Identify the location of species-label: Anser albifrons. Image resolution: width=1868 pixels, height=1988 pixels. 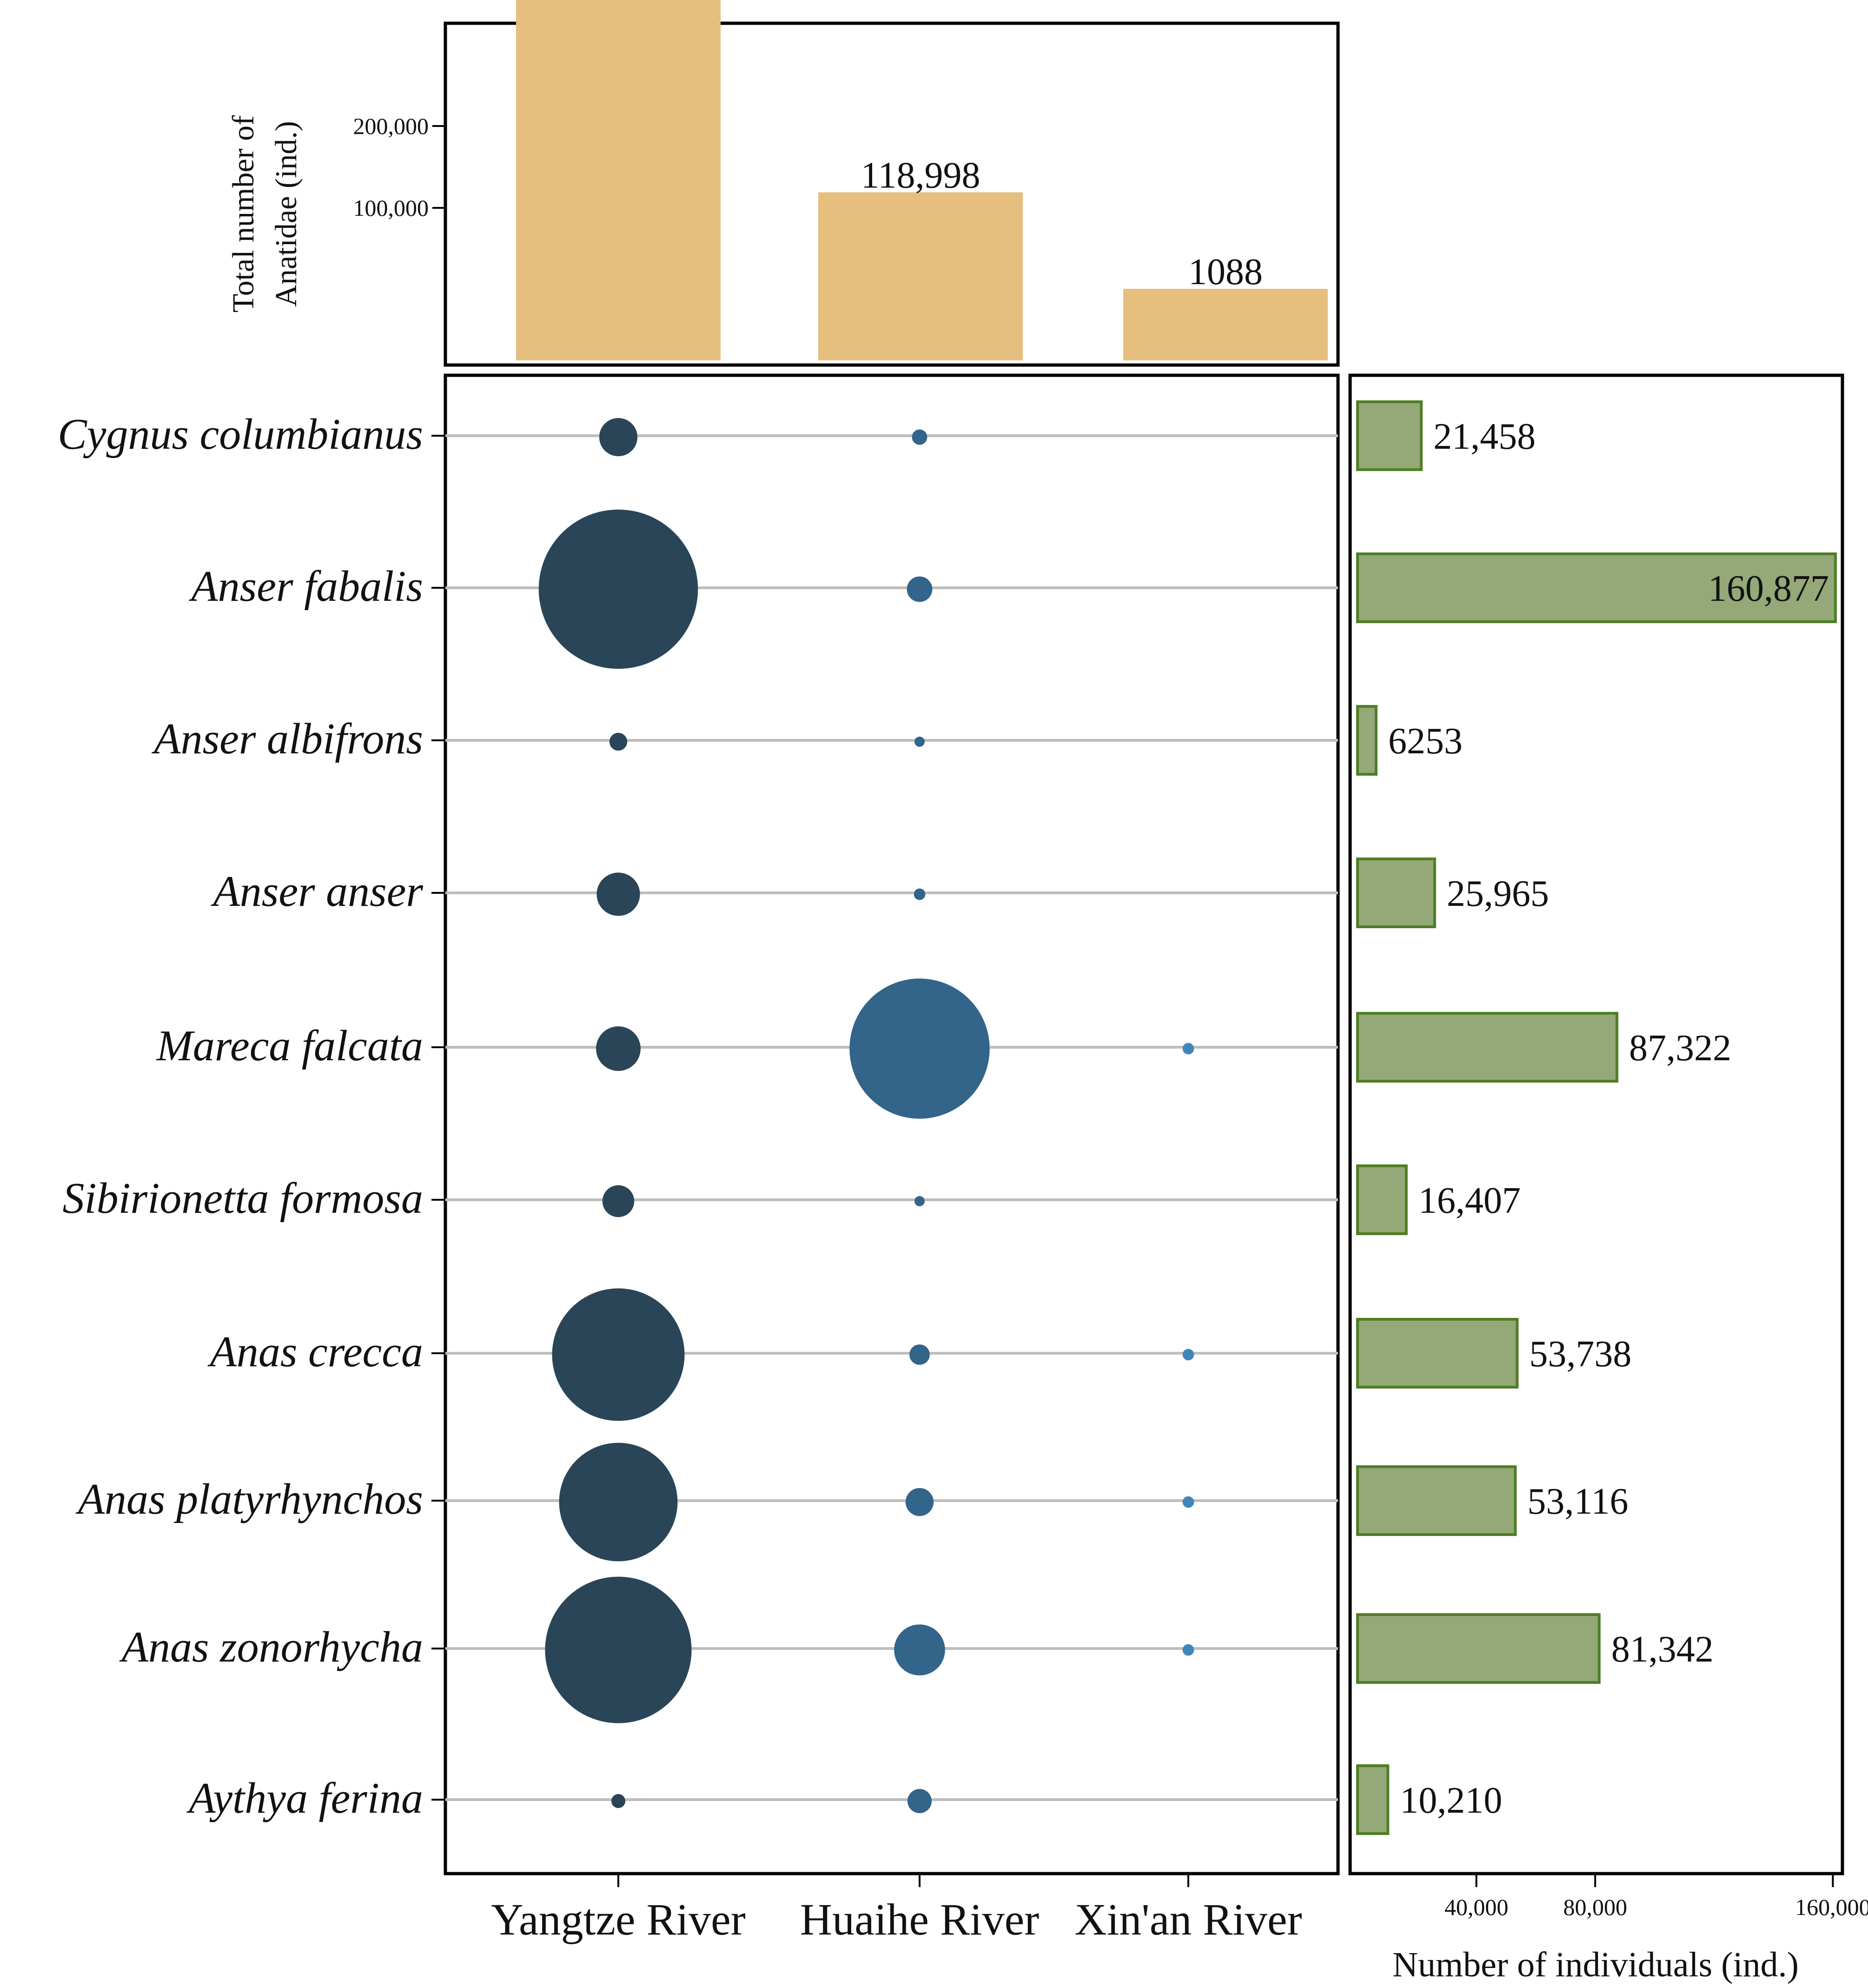
(287, 739).